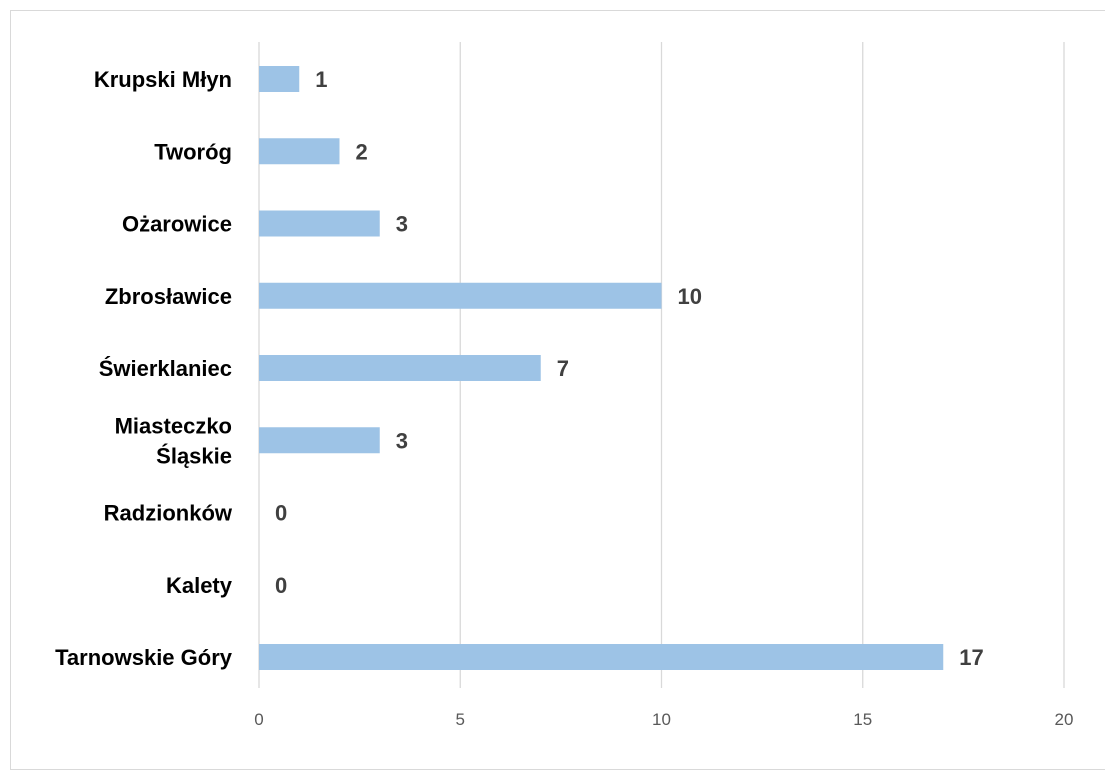  What do you see at coordinates (460, 719) in the screenshot?
I see `x-tick-label: 5` at bounding box center [460, 719].